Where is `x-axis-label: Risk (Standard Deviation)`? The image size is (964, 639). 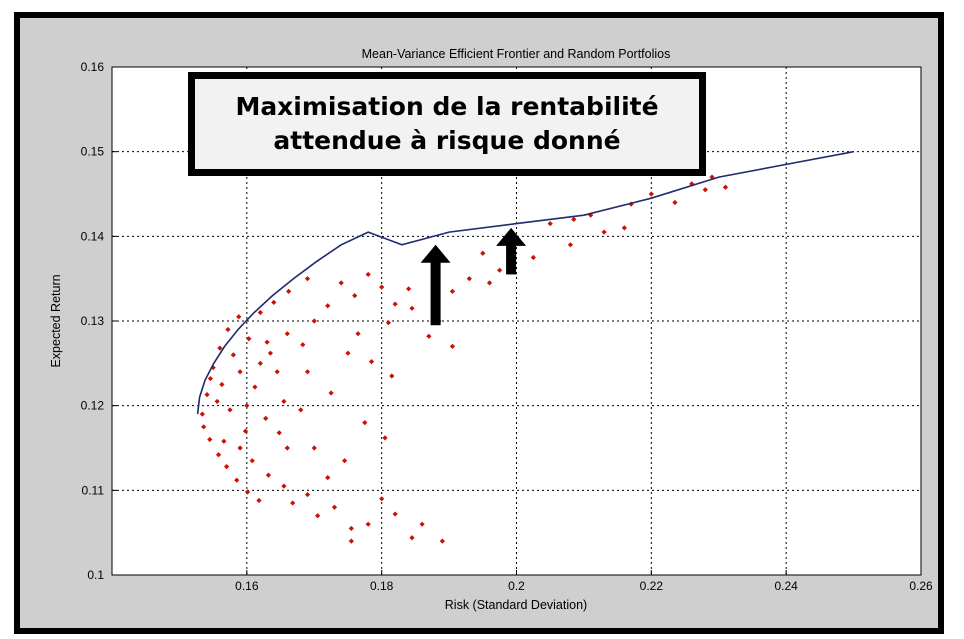
x-axis-label: Risk (Standard Deviation) is located at coordinates (516, 605).